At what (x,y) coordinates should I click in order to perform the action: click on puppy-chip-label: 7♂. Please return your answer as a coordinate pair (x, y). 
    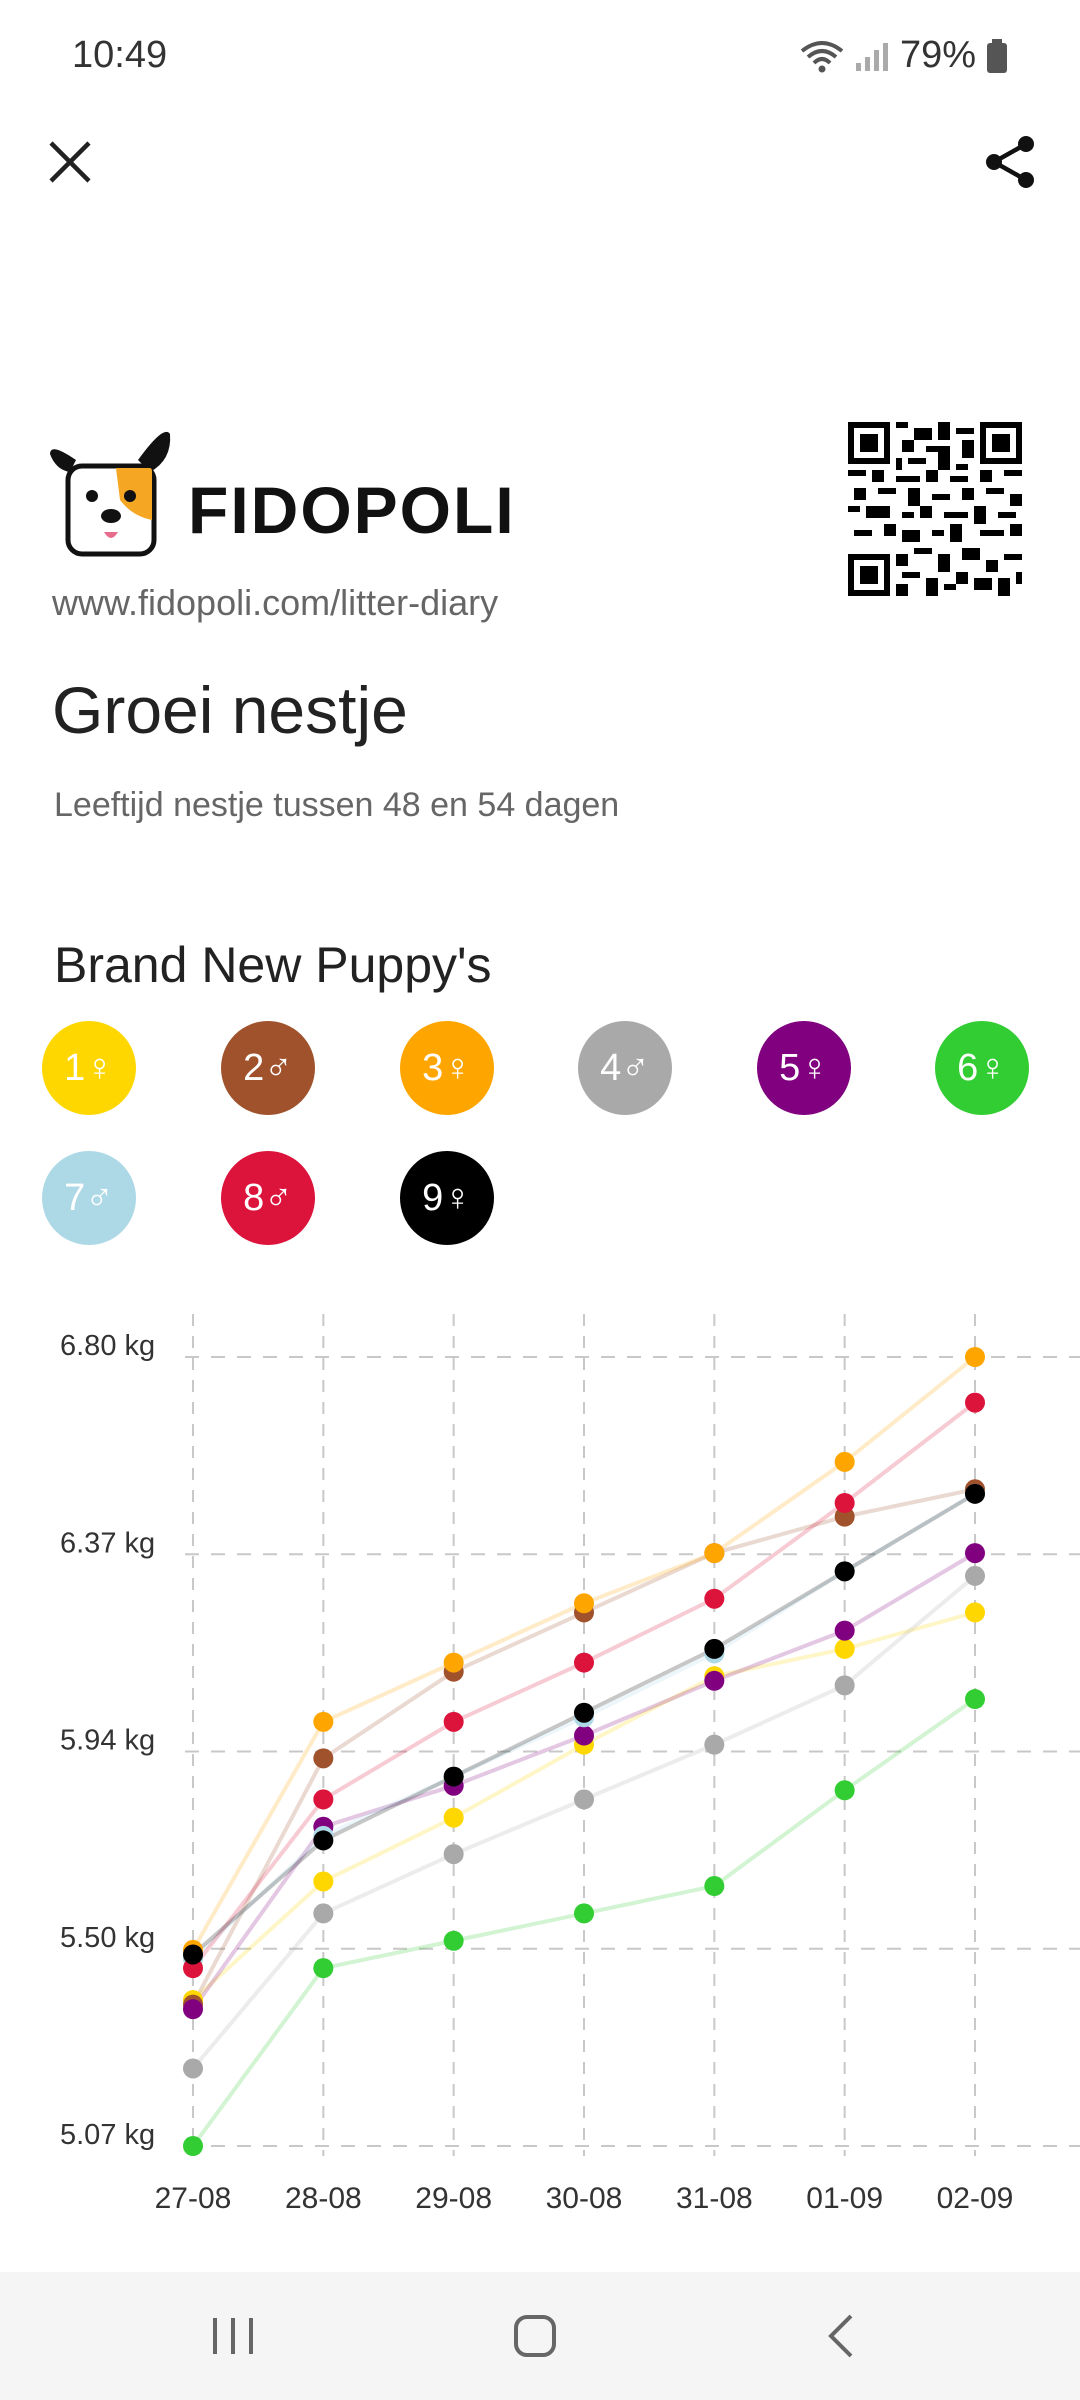
    Looking at the image, I should click on (89, 1197).